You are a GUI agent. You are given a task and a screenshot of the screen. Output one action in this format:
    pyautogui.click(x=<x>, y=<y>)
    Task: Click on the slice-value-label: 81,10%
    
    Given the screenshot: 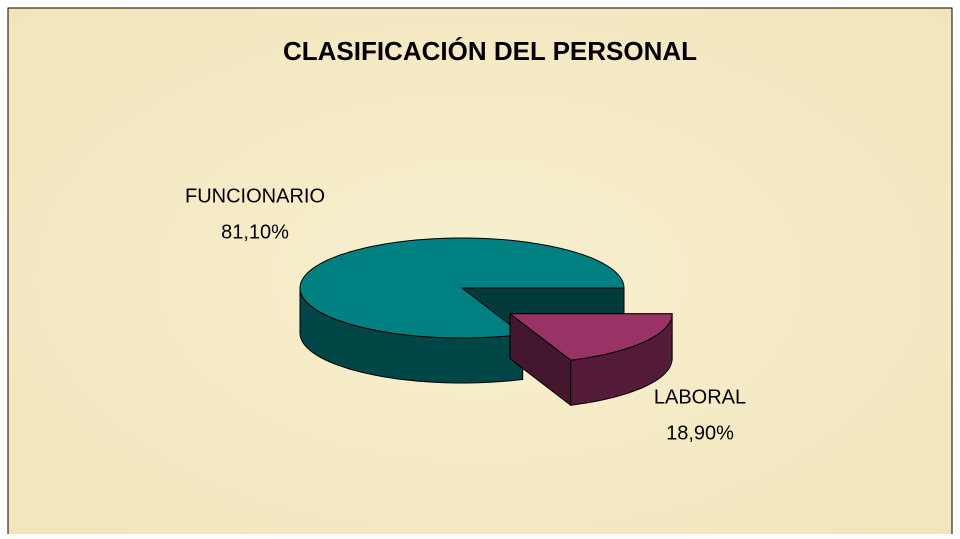 What is the action you would take?
    pyautogui.click(x=255, y=232)
    